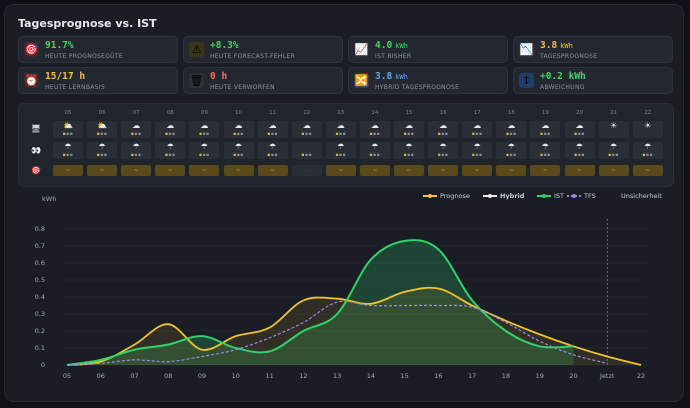 The width and height of the screenshot is (690, 408). Describe the element at coordinates (545, 113) in the screenshot. I see `hour-label: 19` at that location.